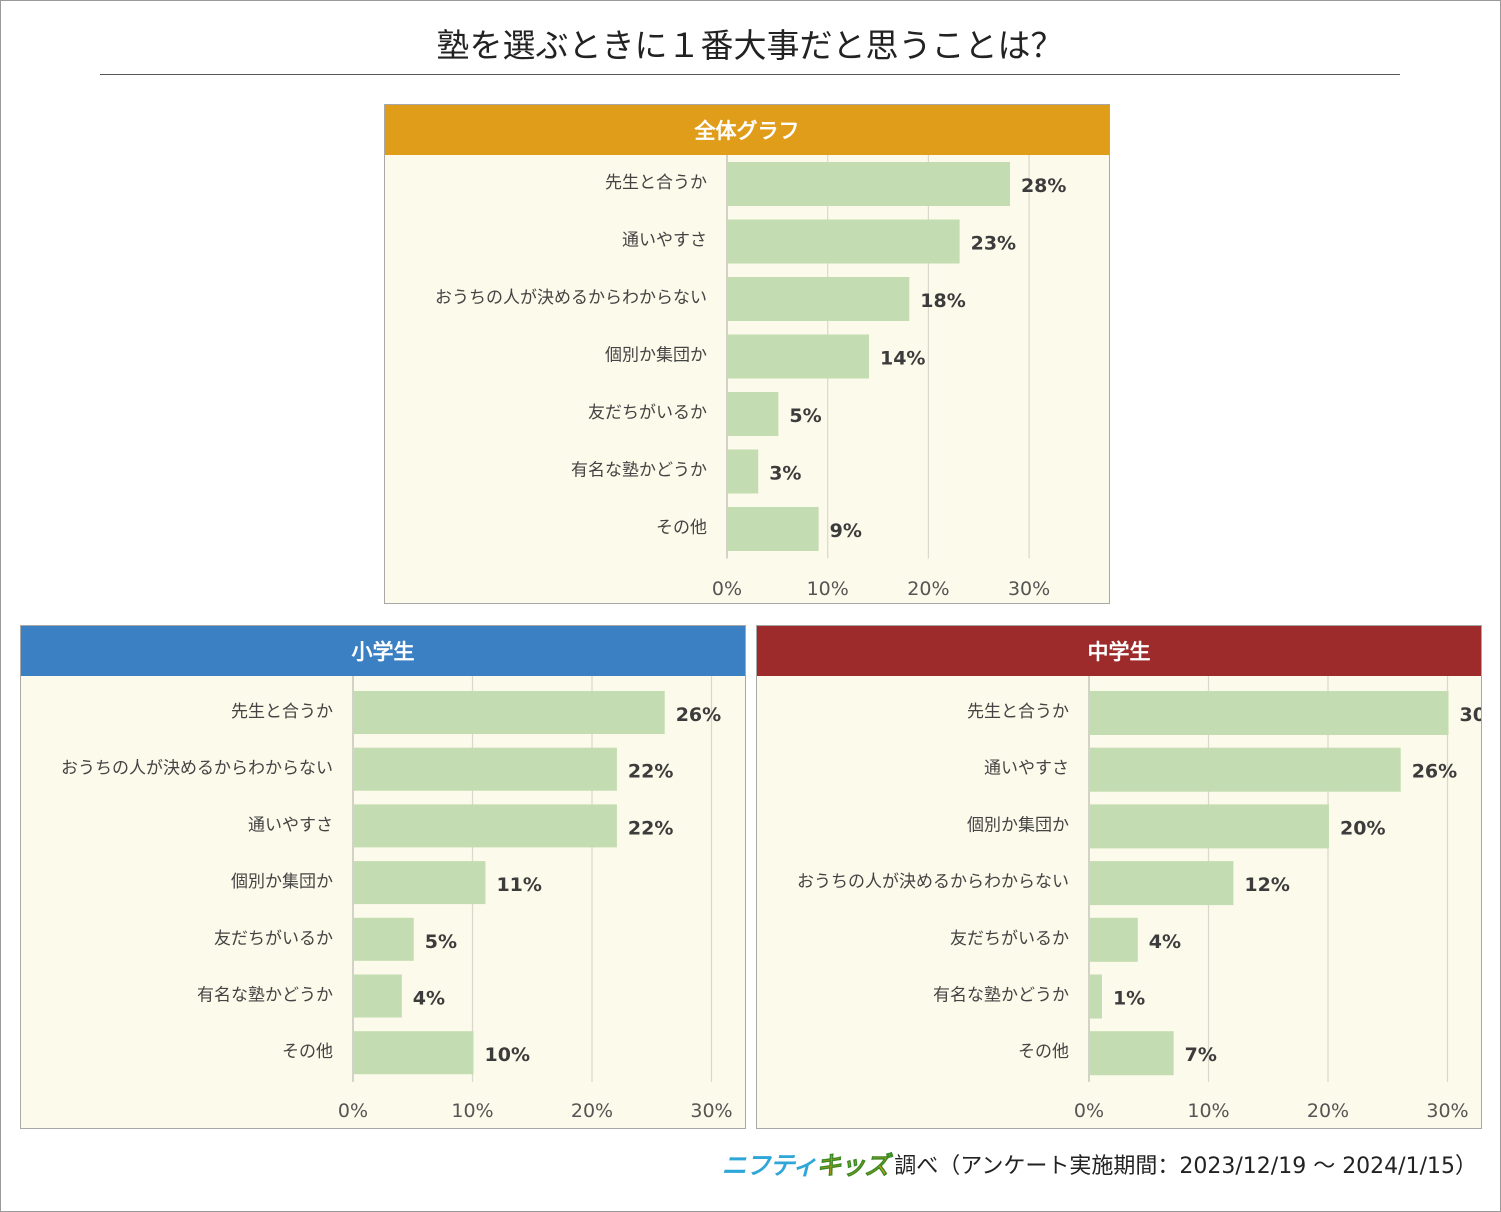 The height and width of the screenshot is (1212, 1501). What do you see at coordinates (853, 1166) in the screenshot?
I see `brand-logo-part2: キッズ` at bounding box center [853, 1166].